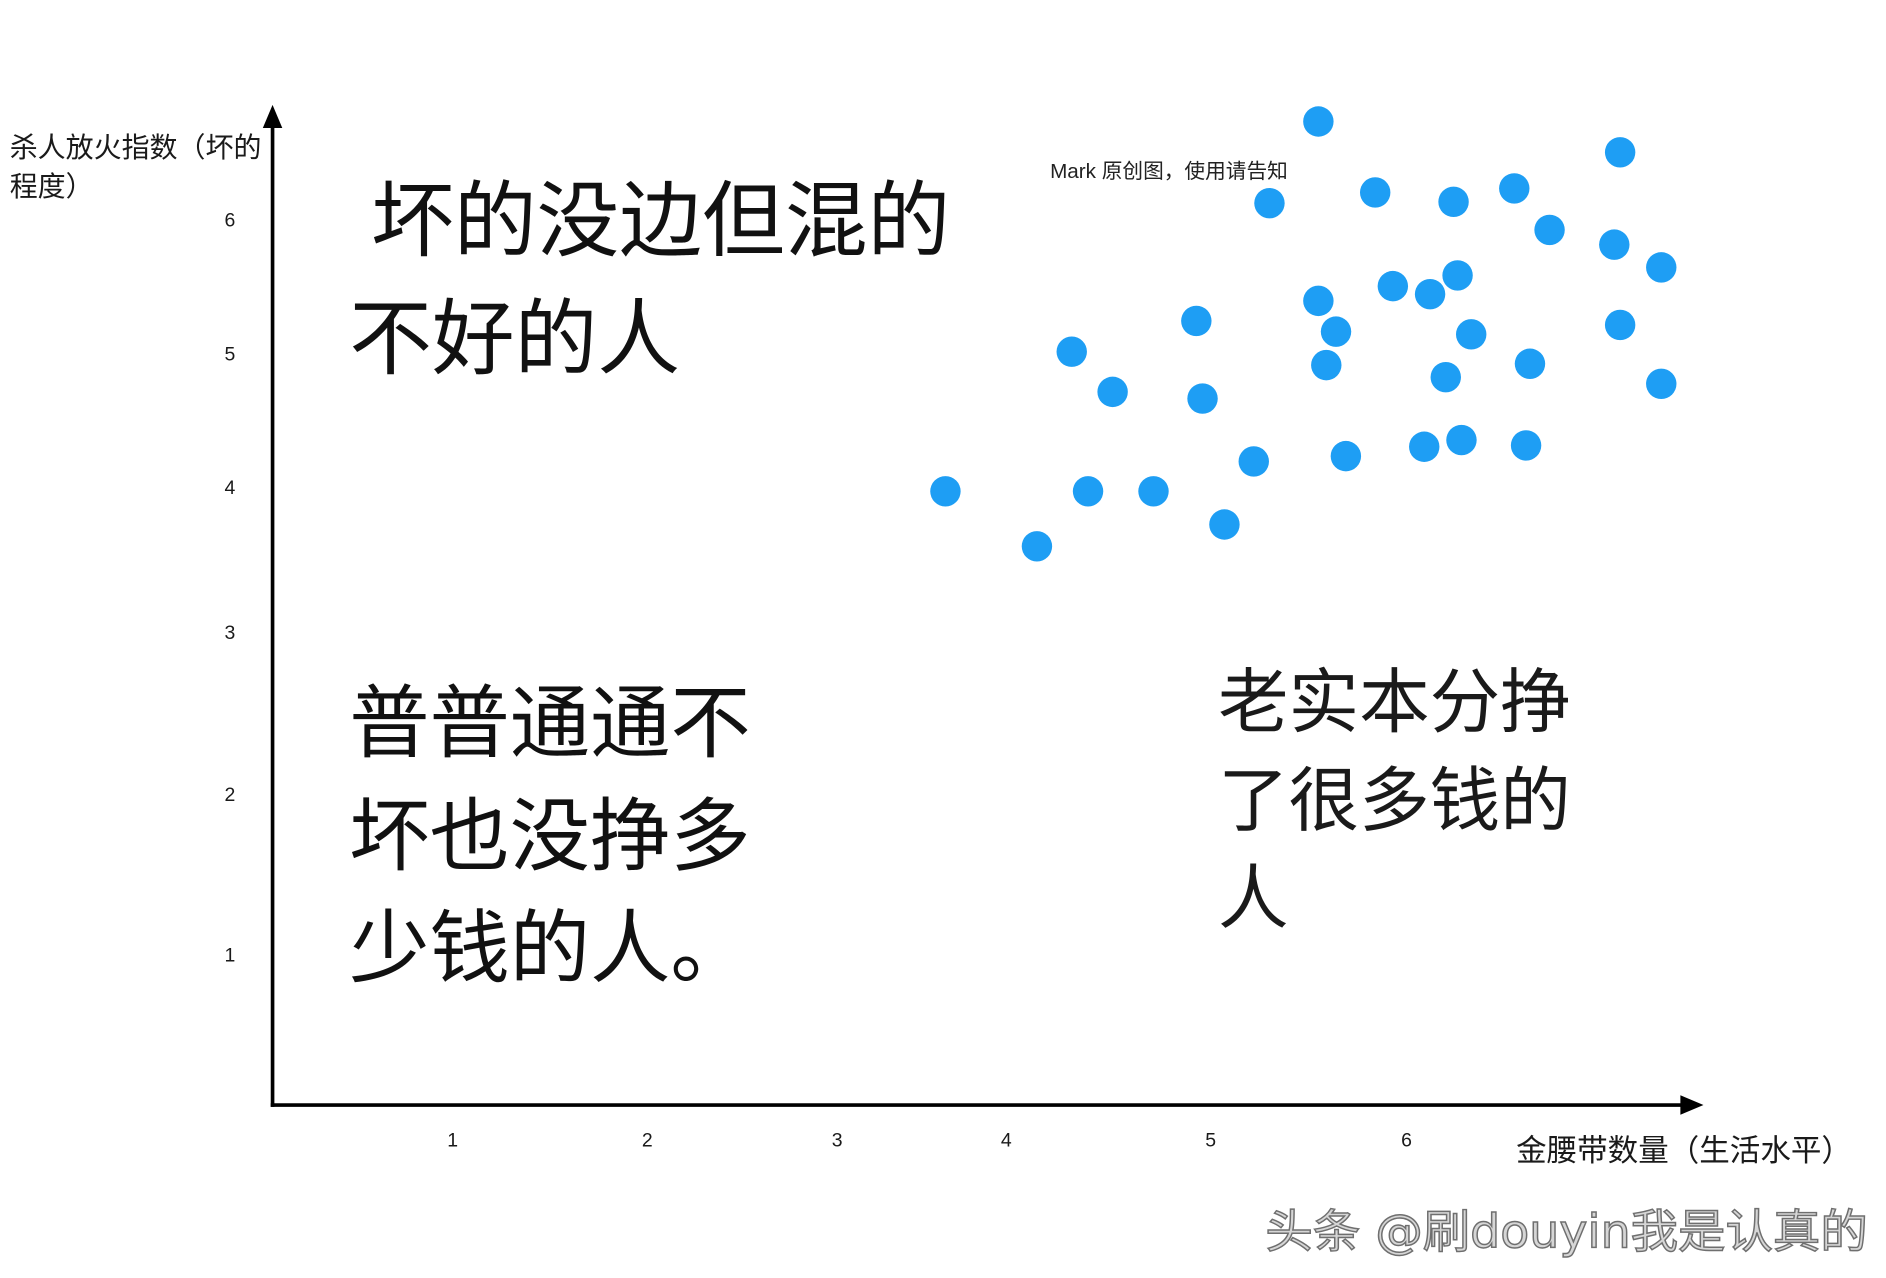 Image resolution: width=1886 pixels, height=1278 pixels. I want to click on credit-note: Mark 原创图，使用请告知, so click(1169, 171).